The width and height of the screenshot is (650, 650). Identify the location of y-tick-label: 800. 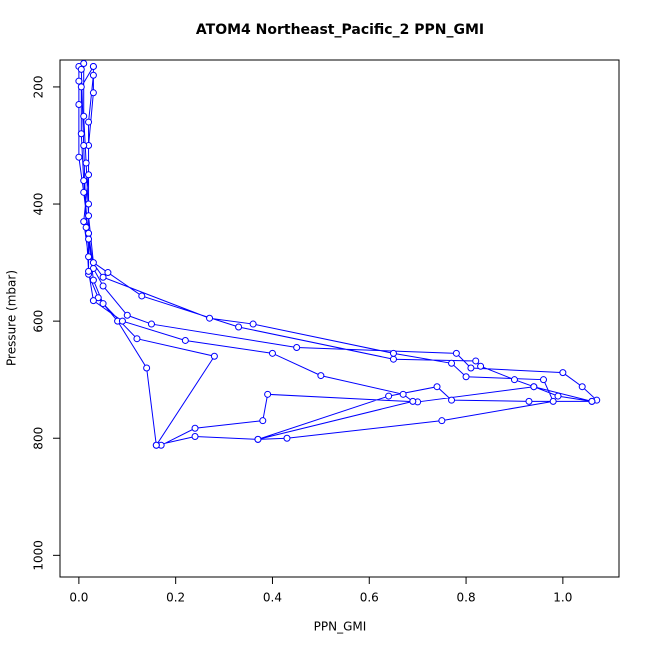
(39, 438).